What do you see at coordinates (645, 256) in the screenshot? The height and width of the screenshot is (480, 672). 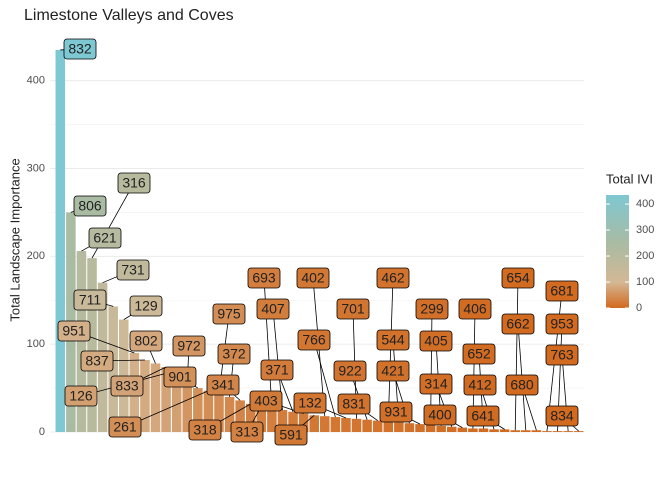 I see `legend-tick-label: 200` at bounding box center [645, 256].